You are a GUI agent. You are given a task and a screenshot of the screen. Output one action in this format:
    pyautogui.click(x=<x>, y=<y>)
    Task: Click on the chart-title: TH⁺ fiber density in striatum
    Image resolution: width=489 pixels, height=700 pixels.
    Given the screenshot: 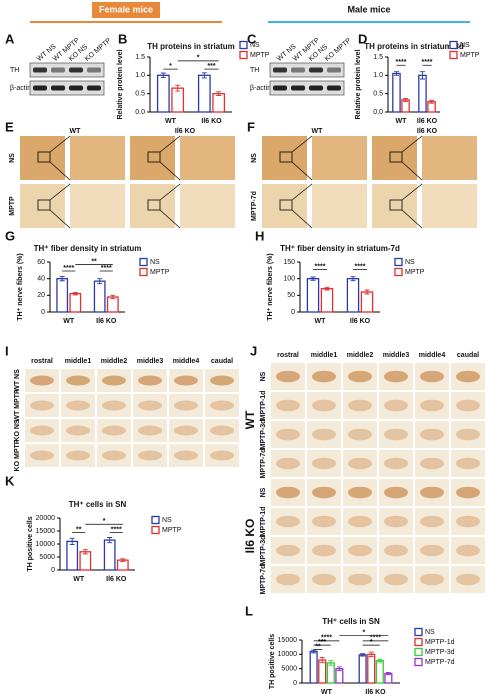 What is the action you would take?
    pyautogui.click(x=88, y=248)
    